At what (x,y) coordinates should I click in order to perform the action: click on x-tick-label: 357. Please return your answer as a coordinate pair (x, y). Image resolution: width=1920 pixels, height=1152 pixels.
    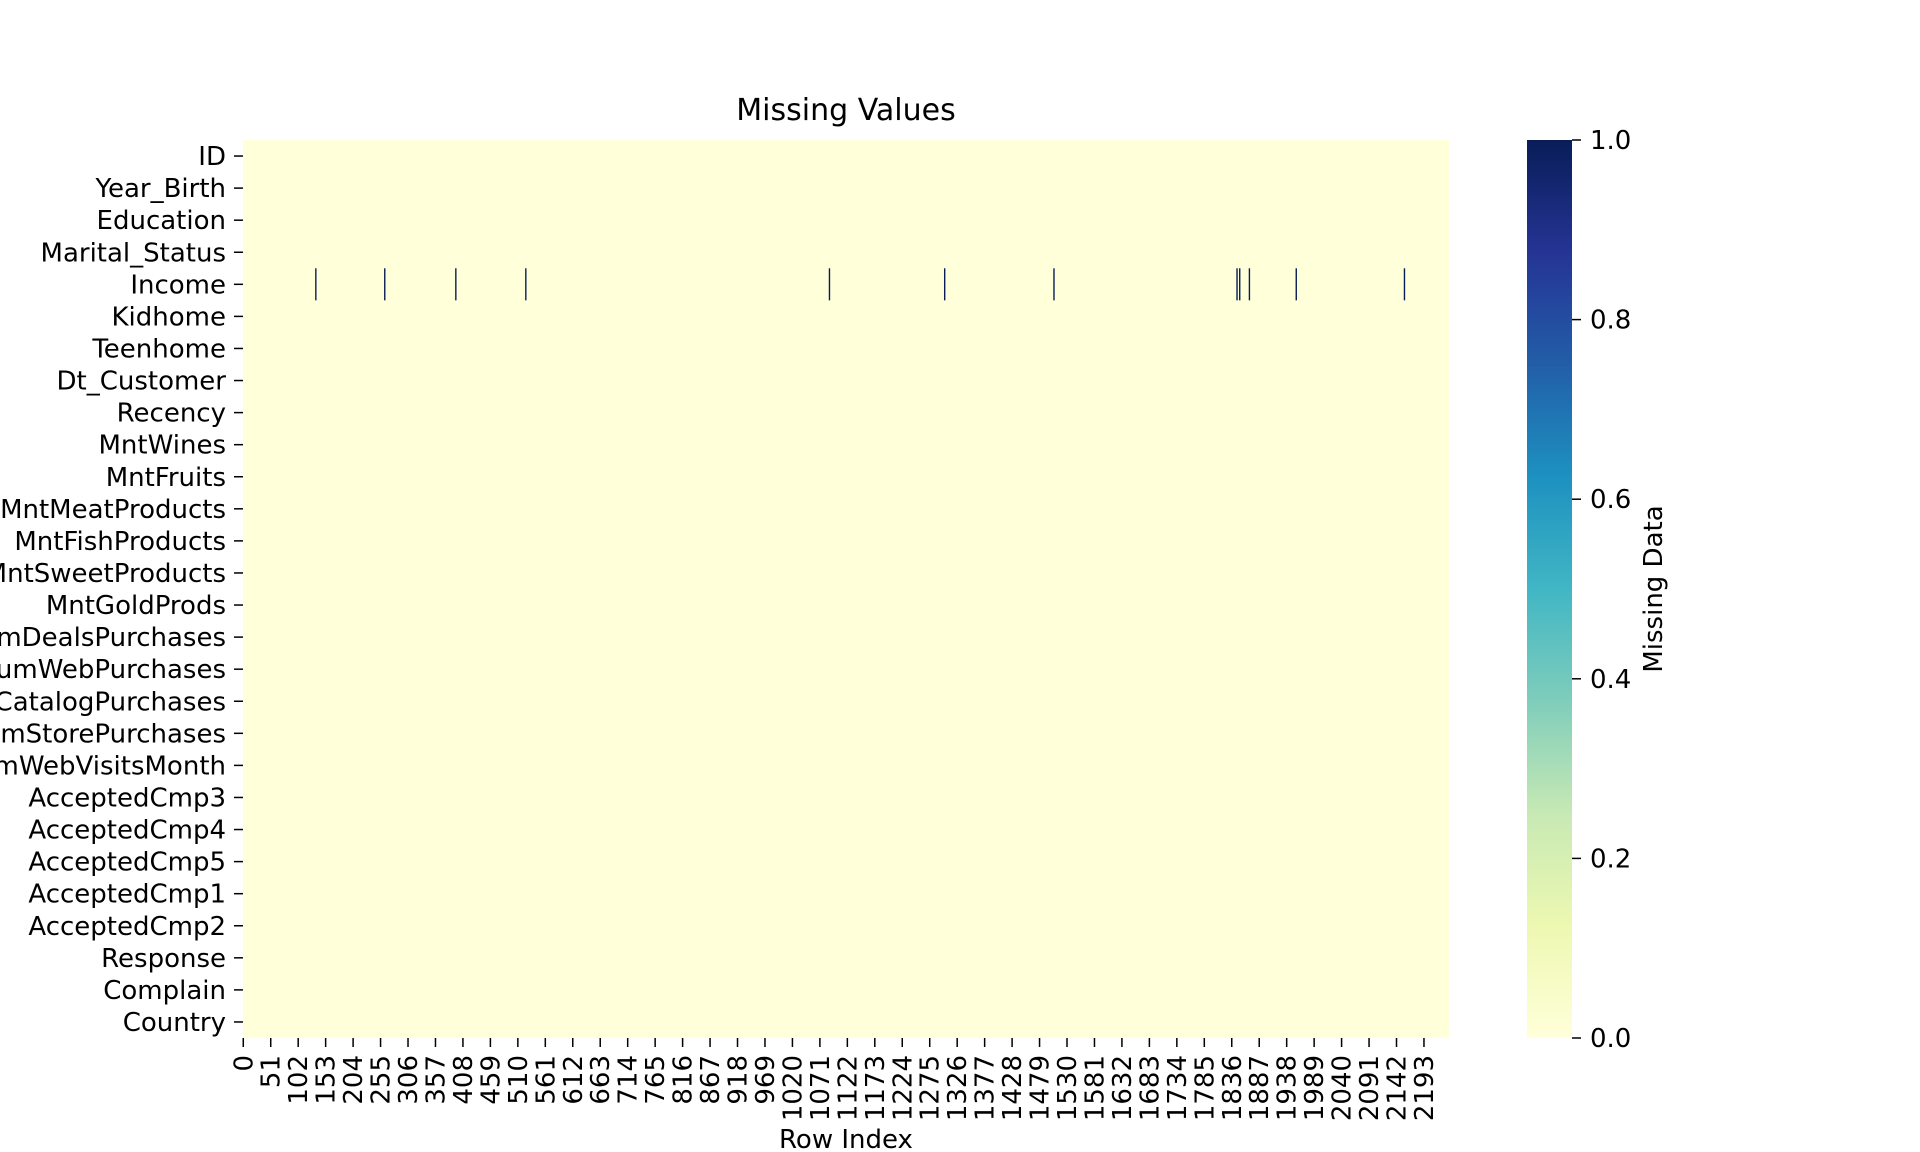
    Looking at the image, I should click on (436, 1080).